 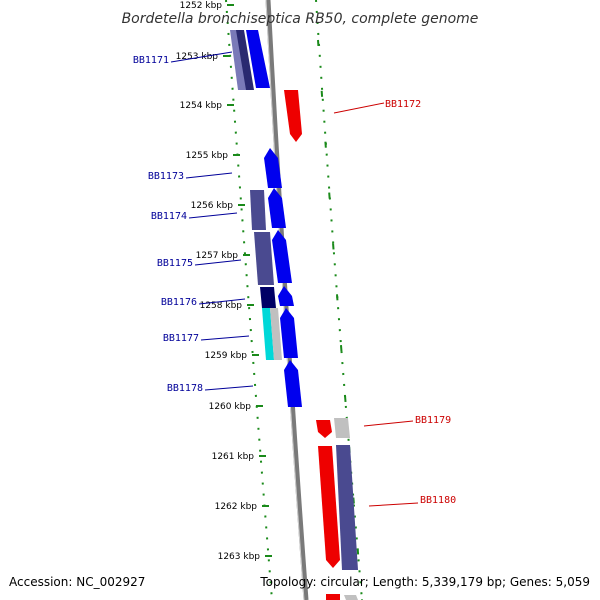 What do you see at coordinates (185, 388) in the screenshot?
I see `gene-label-bb1178: BB1178` at bounding box center [185, 388].